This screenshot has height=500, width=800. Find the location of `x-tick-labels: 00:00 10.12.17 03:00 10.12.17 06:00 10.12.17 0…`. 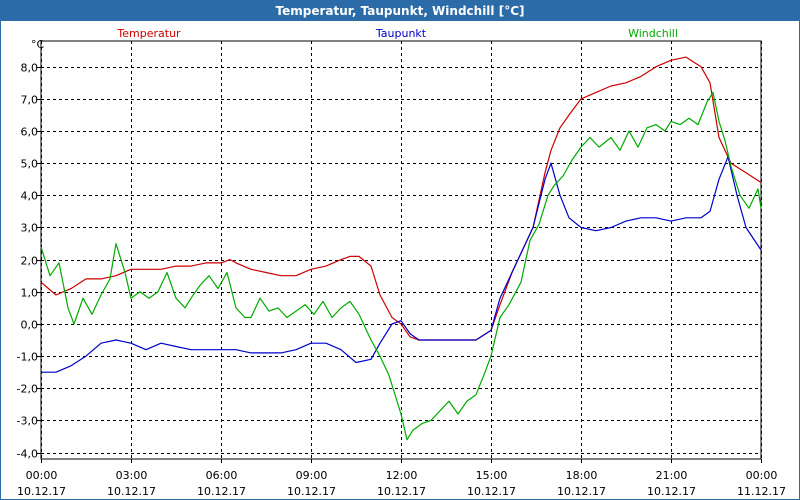

x-tick-labels: 00:00 10.12.17 03:00 10.12.17 06:00 10.12.17 0… is located at coordinates (401, 483).